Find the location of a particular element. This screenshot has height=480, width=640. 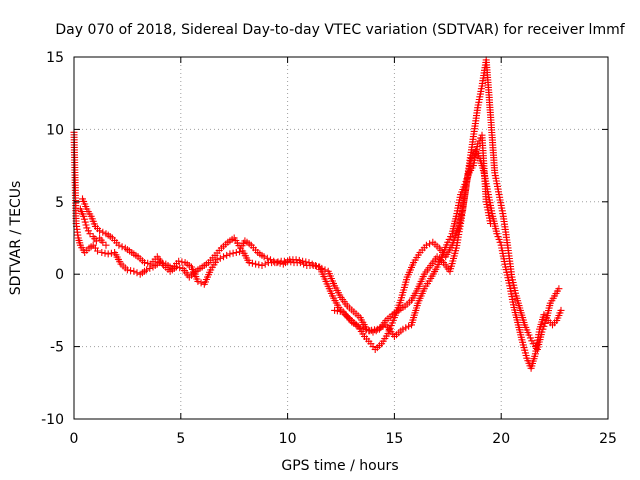

y-tick-label: 10 is located at coordinates (55, 130).